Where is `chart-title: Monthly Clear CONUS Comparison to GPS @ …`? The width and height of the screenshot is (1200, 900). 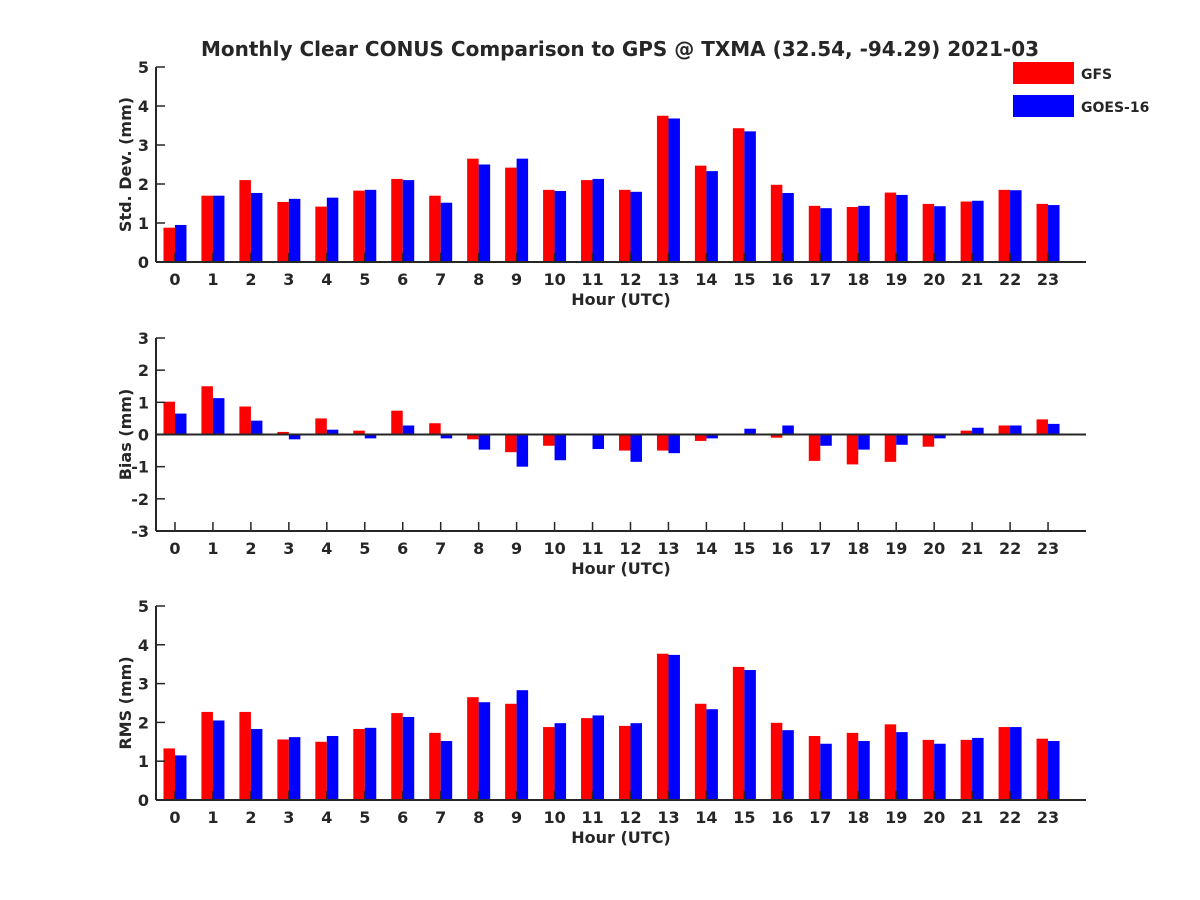 chart-title: Monthly Clear CONUS Comparison to GPS @ … is located at coordinates (620, 49).